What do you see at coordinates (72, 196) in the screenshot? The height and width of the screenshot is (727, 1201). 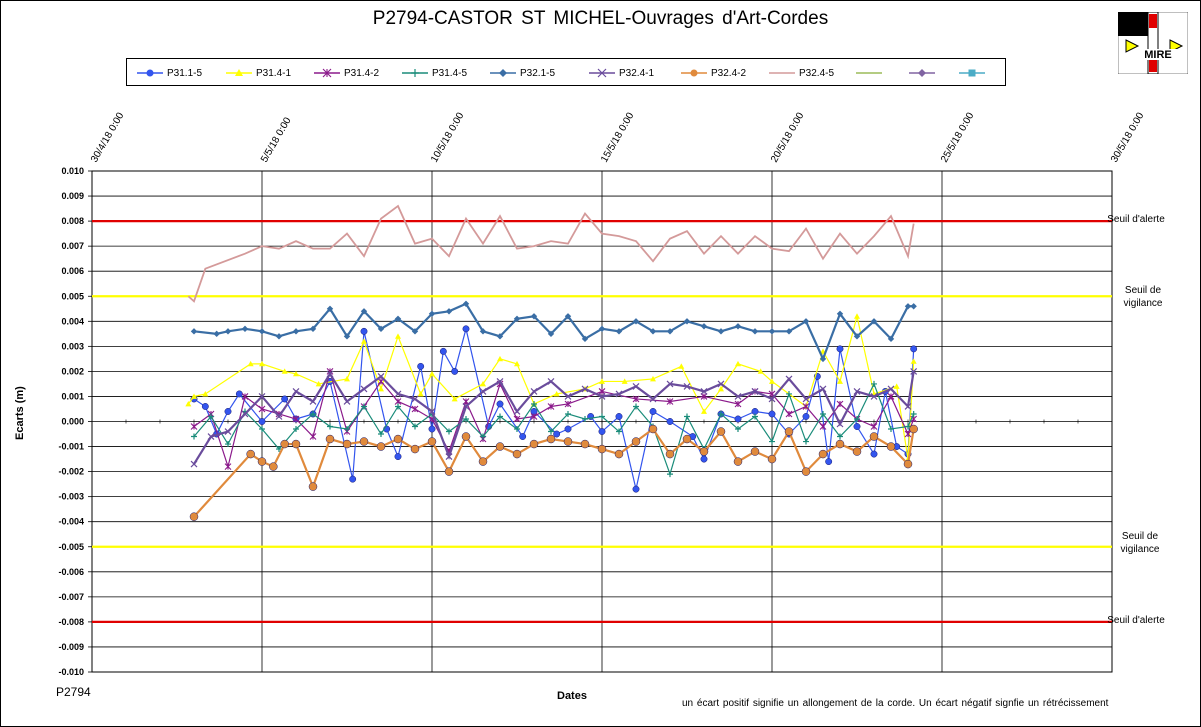 I see `y-tick-label: 0.009` at bounding box center [72, 196].